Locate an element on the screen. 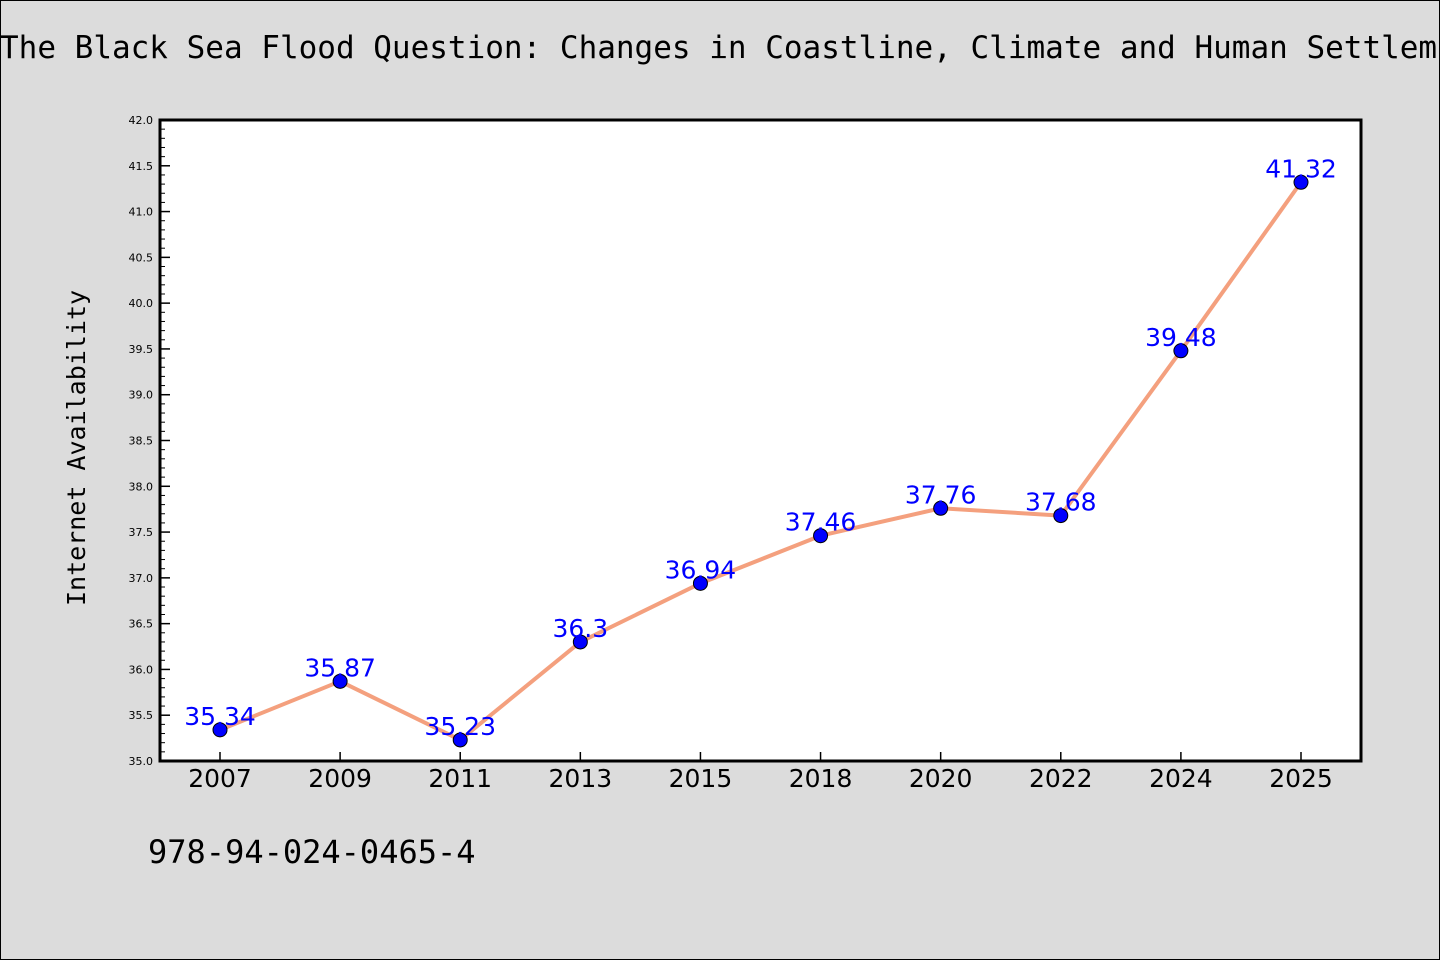  x-axis-ticks: 2007 2009 2011 2013 2015 2018 2020 2022 2024 2025 is located at coordinates (760, 772).